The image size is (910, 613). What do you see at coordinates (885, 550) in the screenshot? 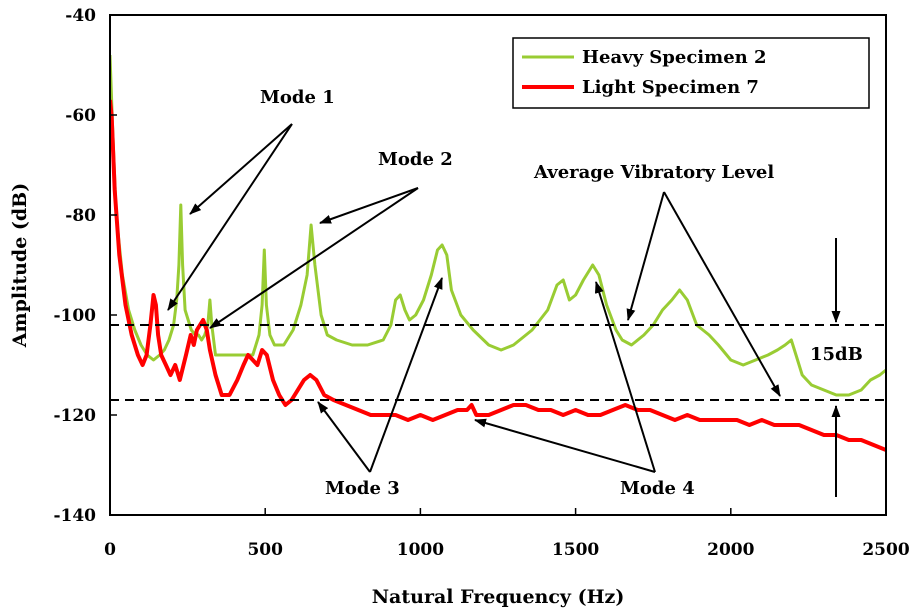
I see `x-tick-label: 2500` at bounding box center [885, 550].